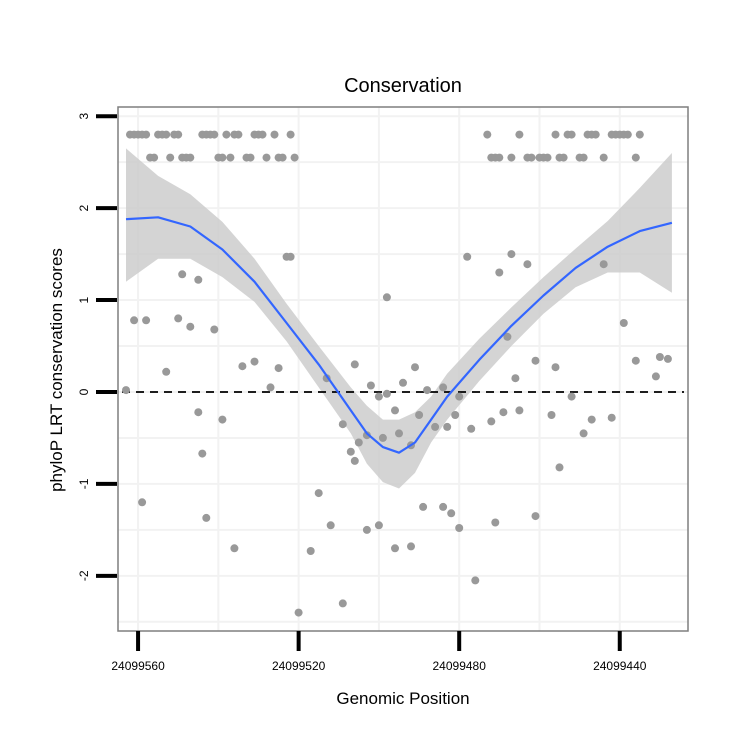 This screenshot has width=750, height=750. Describe the element at coordinates (299, 666) in the screenshot. I see `x-tick-label: 24099520` at that location.